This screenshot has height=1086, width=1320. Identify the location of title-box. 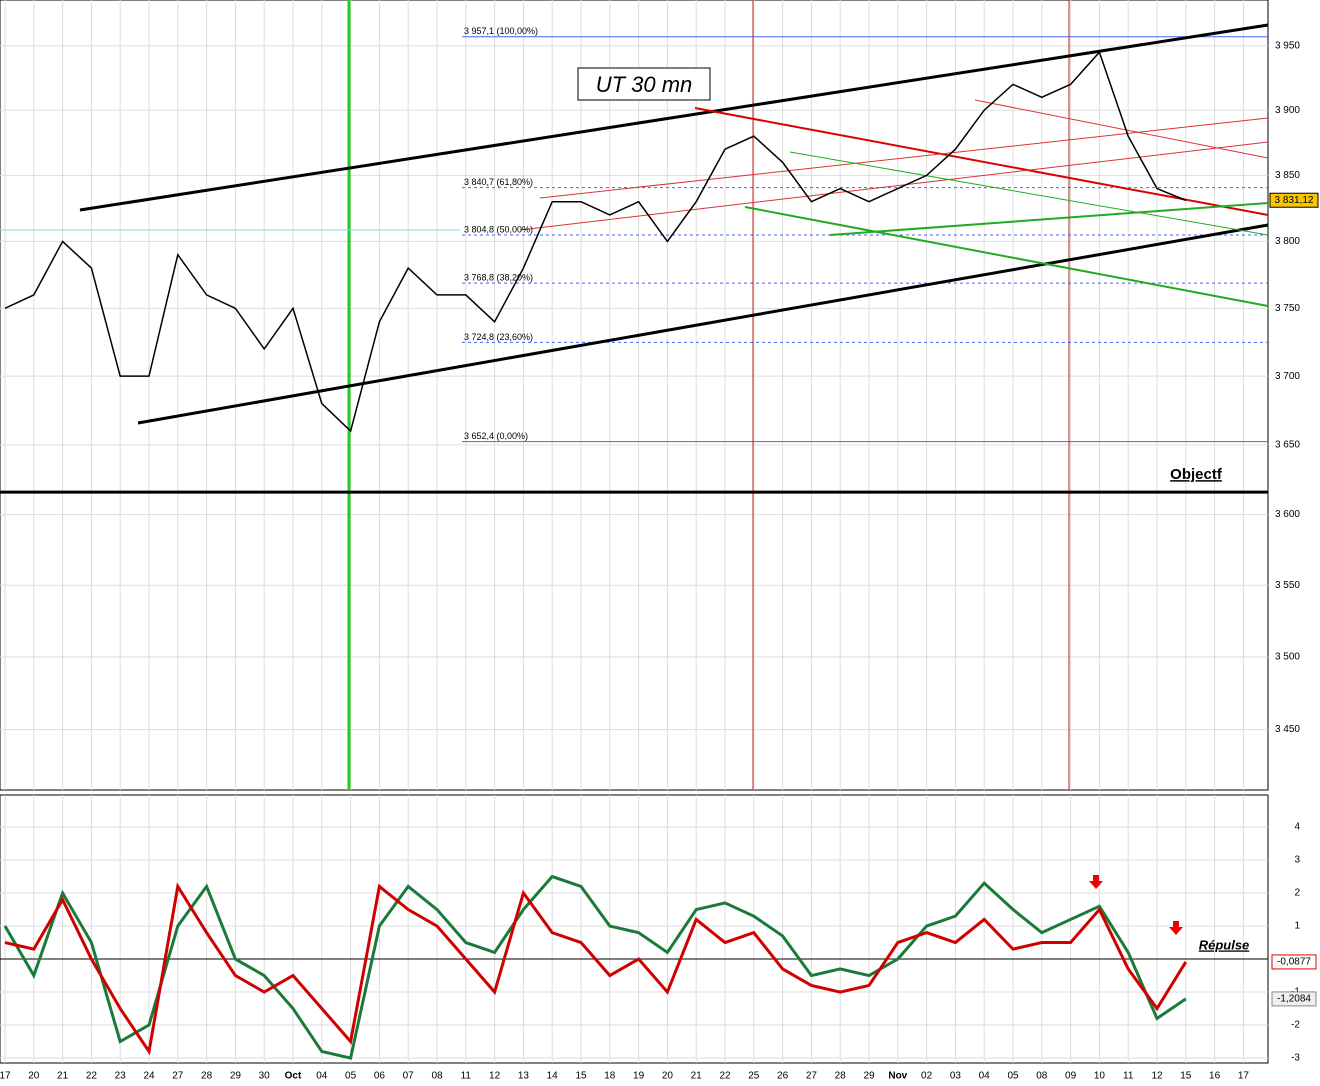
(644, 84).